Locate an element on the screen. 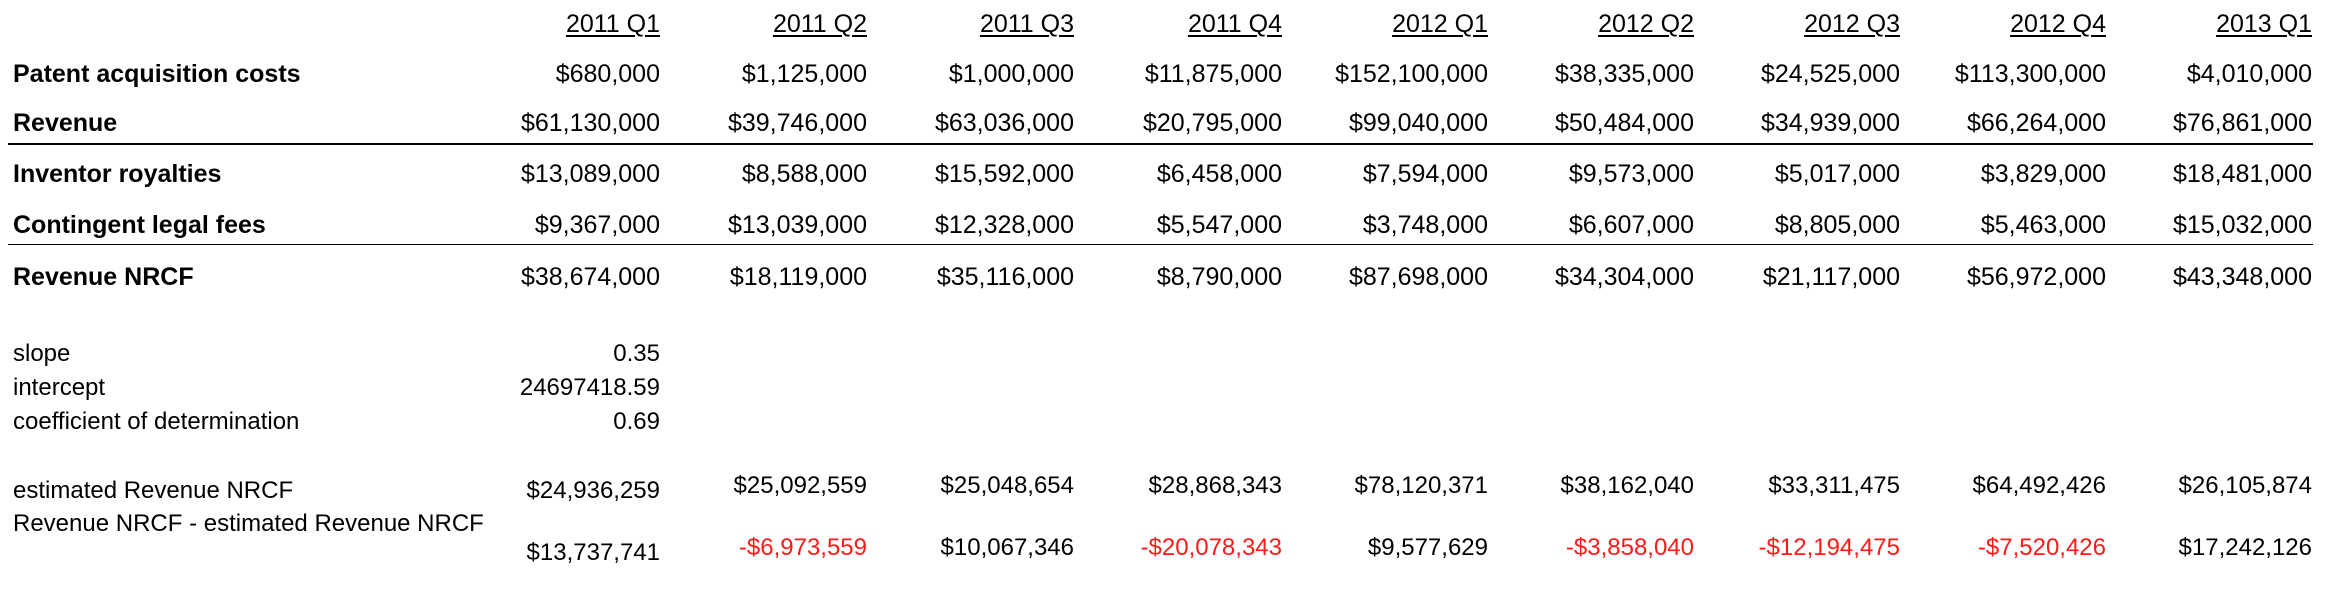 Image resolution: width=2325 pixels, height=597 pixels. table-cell: $25,092,559 is located at coordinates (800, 485).